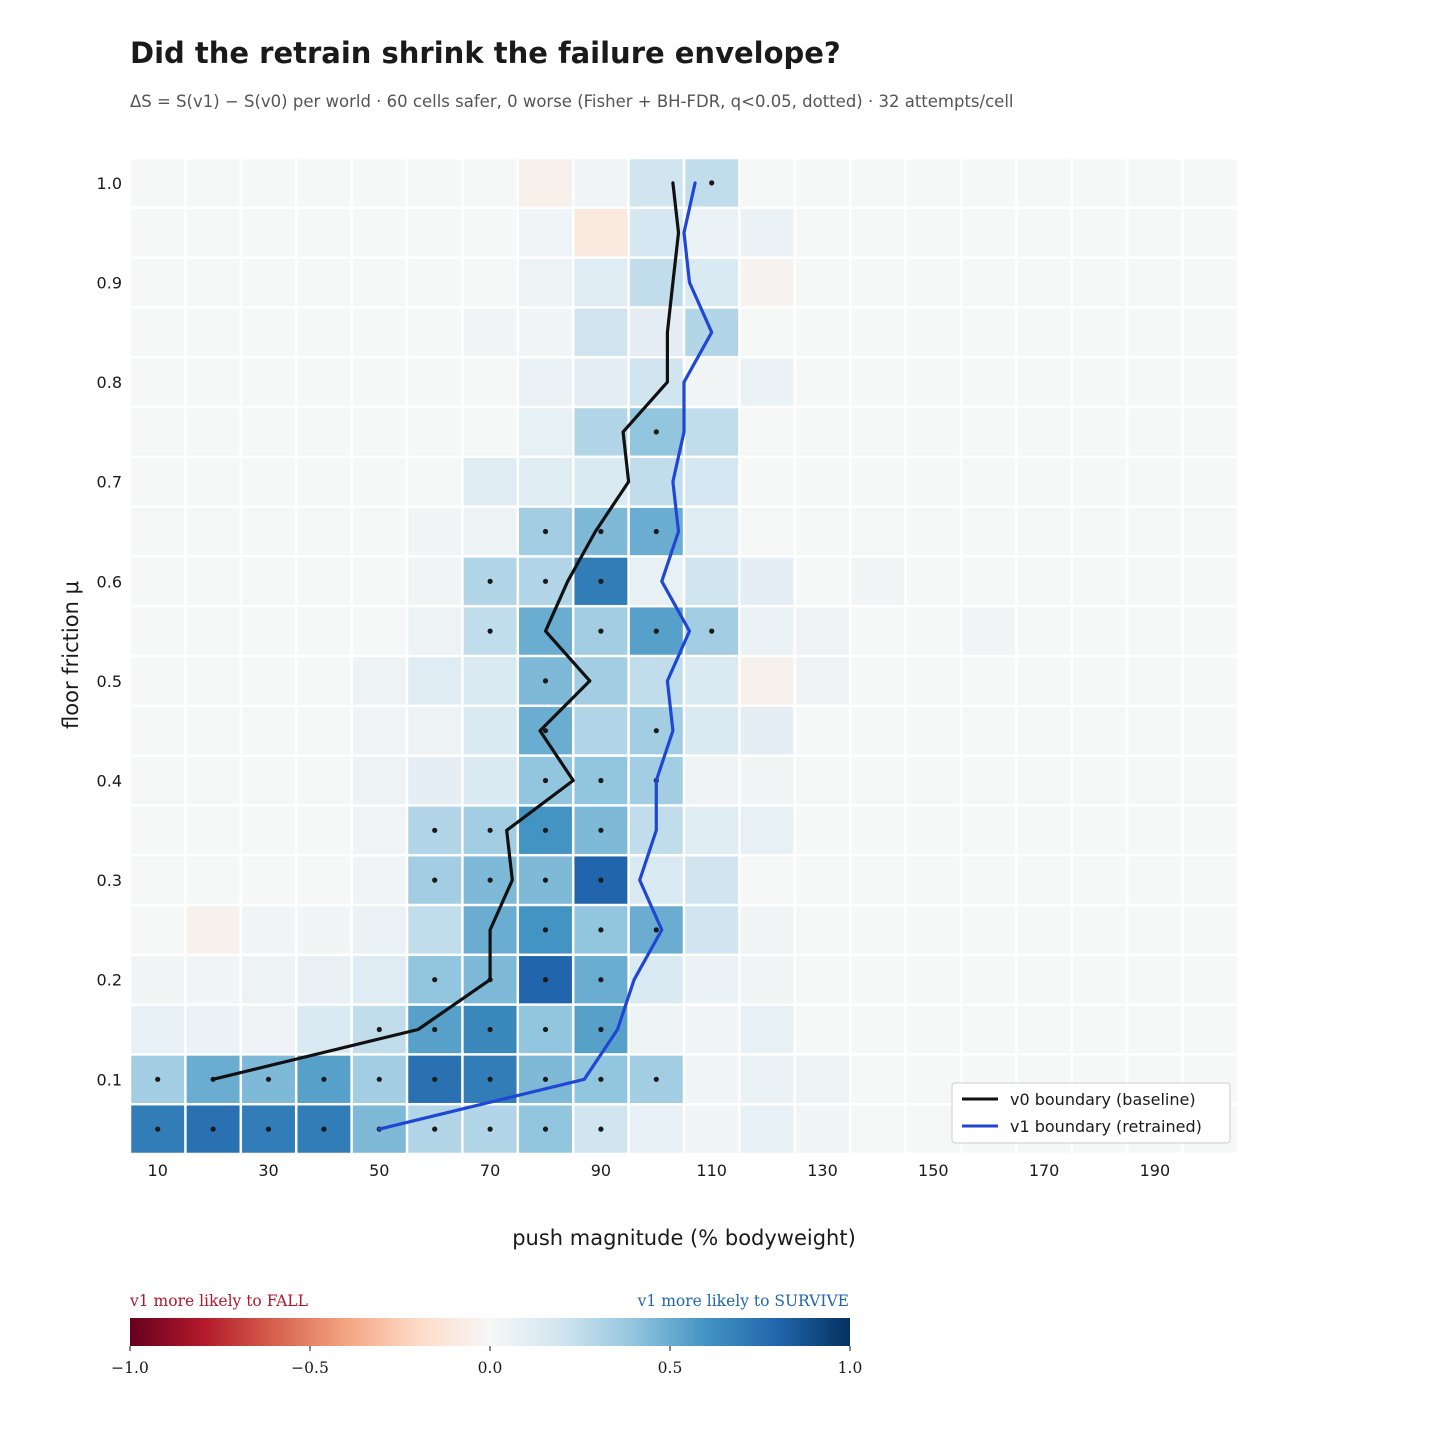 Image resolution: width=1440 pixels, height=1440 pixels. What do you see at coordinates (1155, 1170) in the screenshot?
I see `x-tick-label: 190` at bounding box center [1155, 1170].